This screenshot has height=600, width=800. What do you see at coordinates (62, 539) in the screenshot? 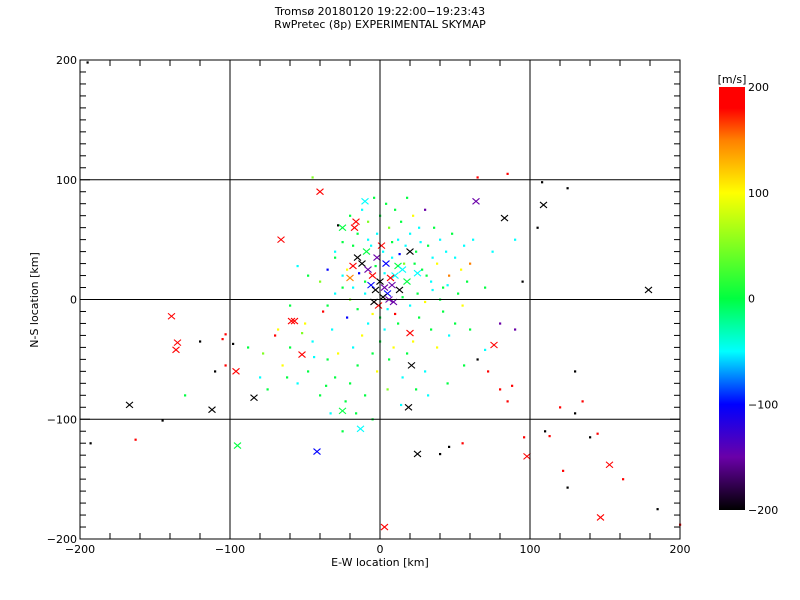
I see `y-tick-label: −200` at bounding box center [62, 539].